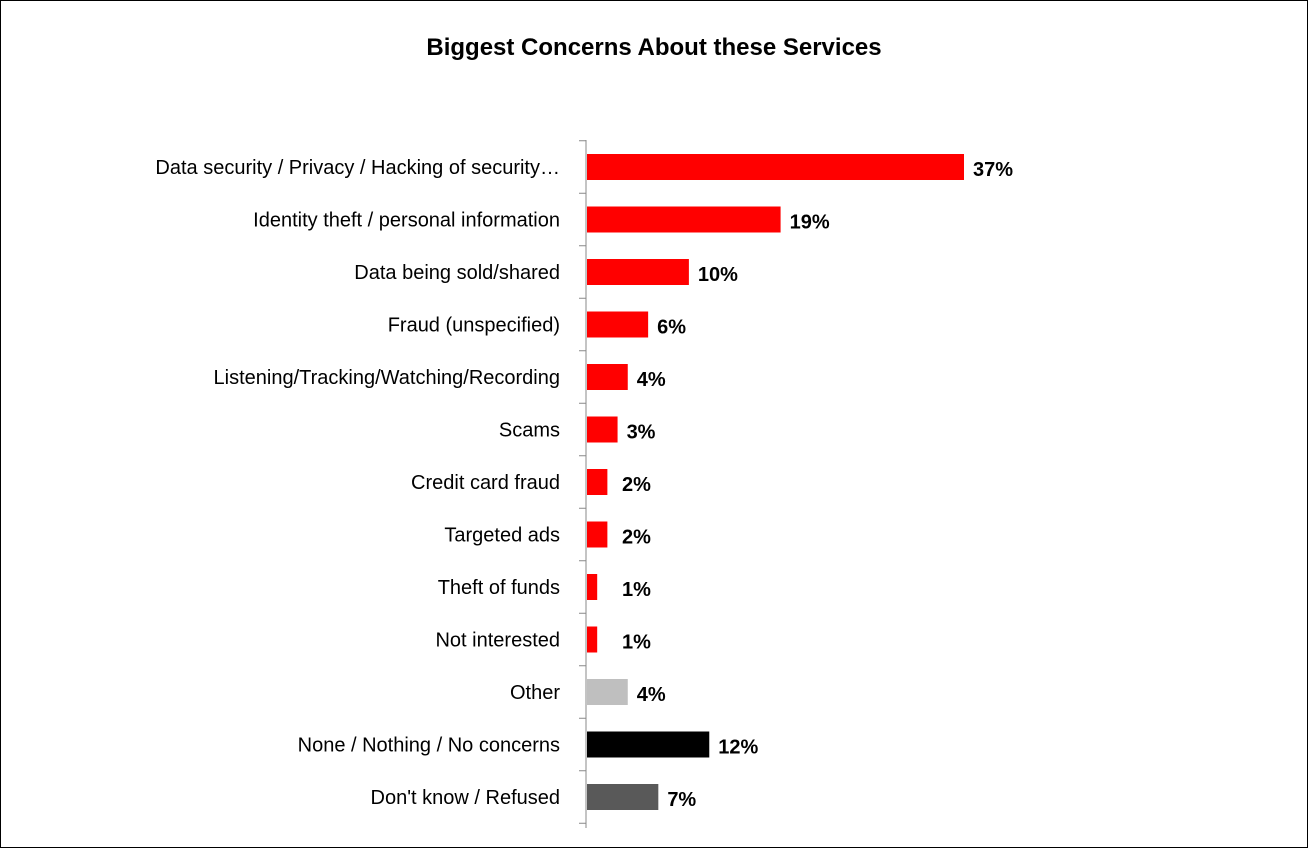 Image resolution: width=1308 pixels, height=848 pixels. I want to click on category-label: Theft of funds, so click(499, 588).